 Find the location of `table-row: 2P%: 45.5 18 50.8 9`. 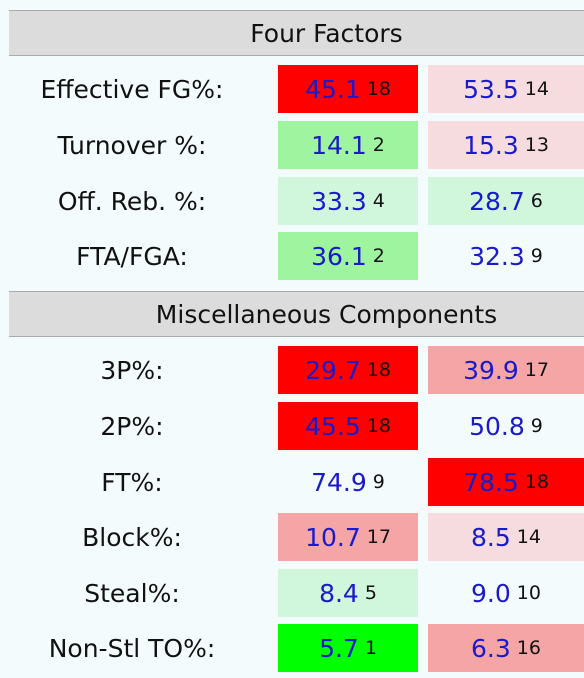

table-row: 2P%: 45.5 18 50.8 9 is located at coordinates (292, 426).